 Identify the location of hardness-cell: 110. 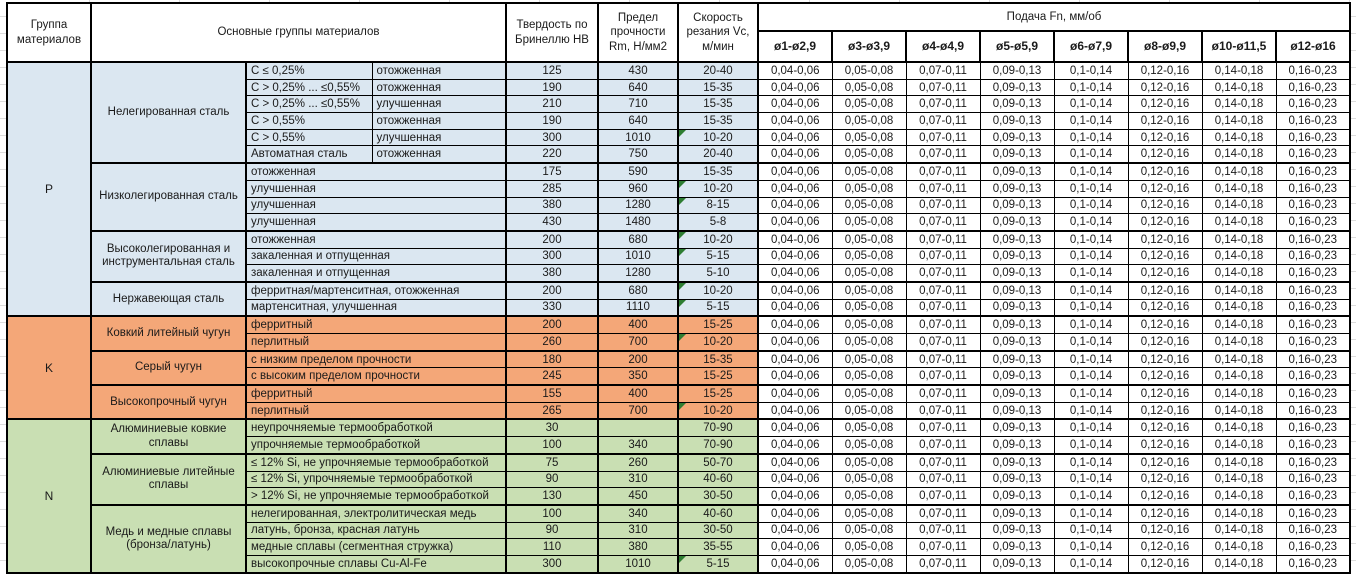
(552, 547).